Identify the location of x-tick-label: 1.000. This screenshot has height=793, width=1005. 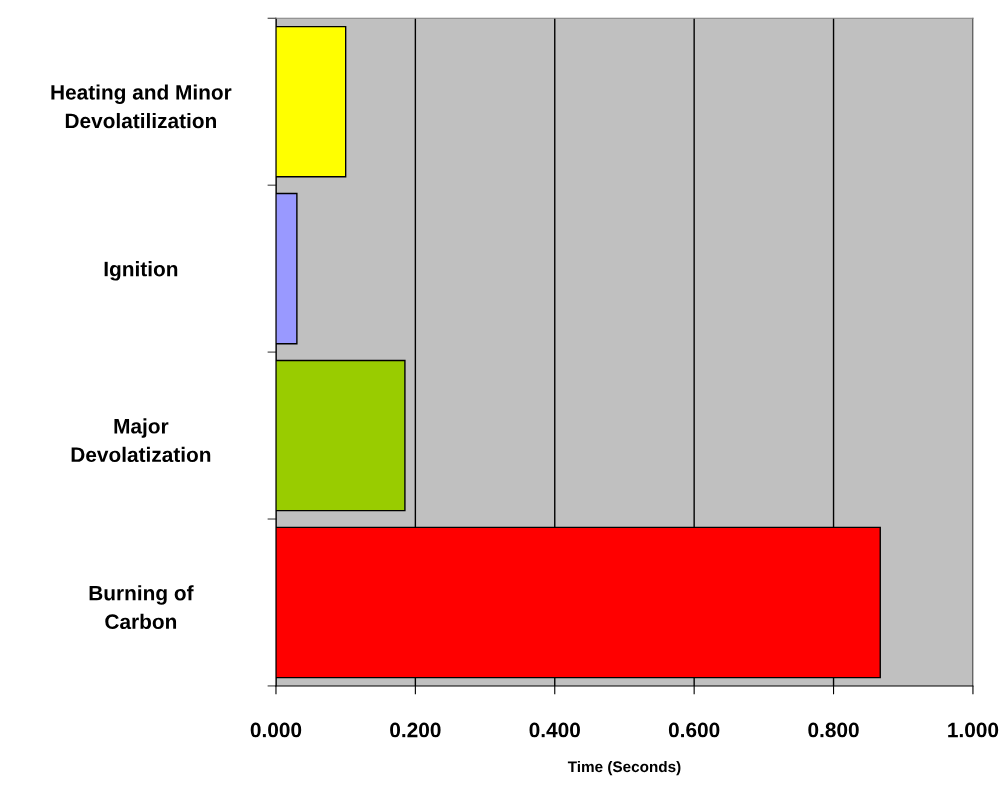
(973, 730).